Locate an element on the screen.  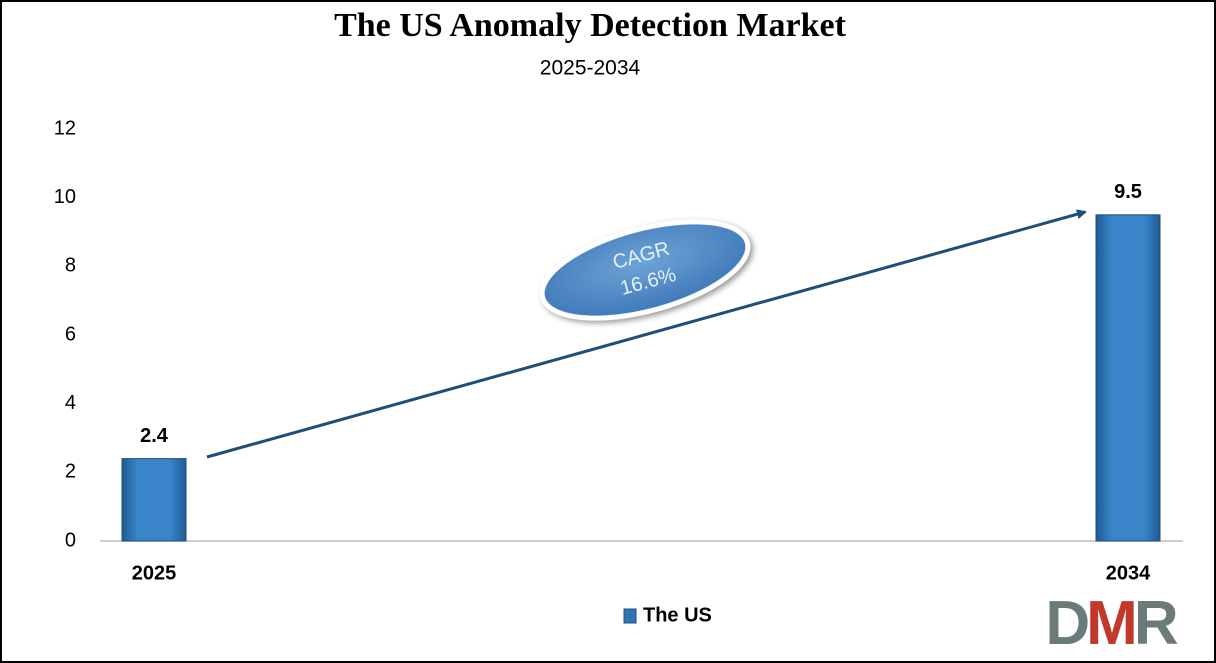
cagr-badge: CAGR 16.6% is located at coordinates (645, 270).